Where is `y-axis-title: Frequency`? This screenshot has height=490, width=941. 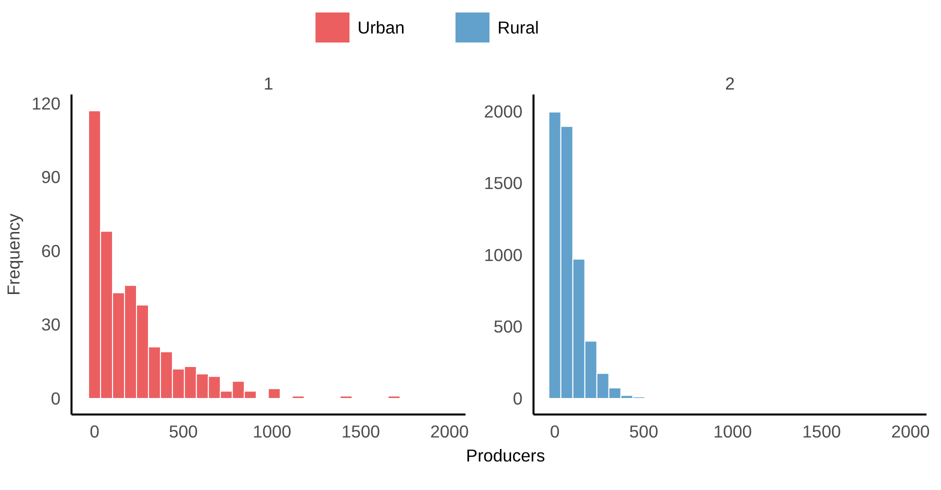 y-axis-title: Frequency is located at coordinates (14, 254).